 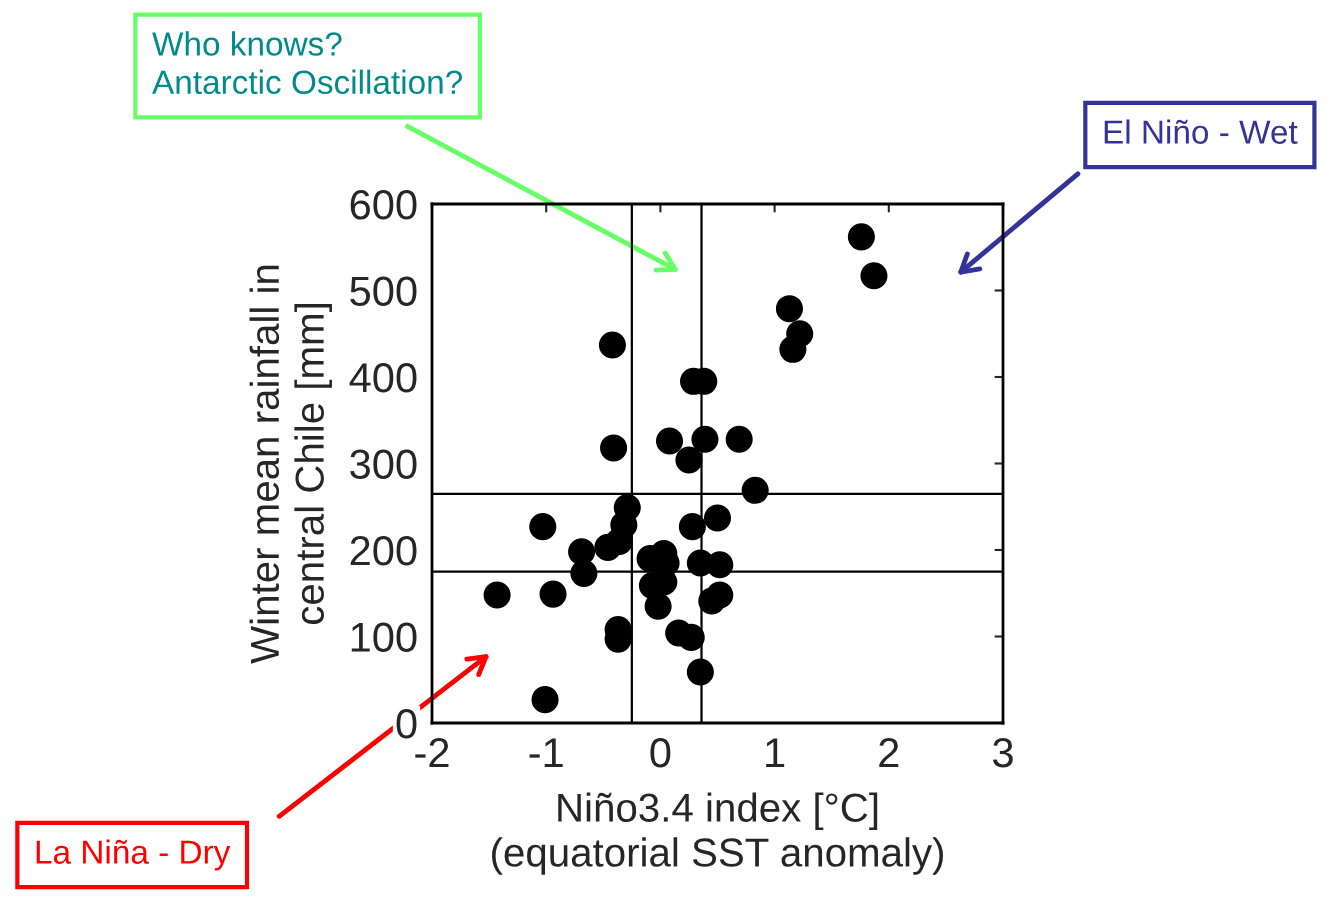 What do you see at coordinates (1003, 752) in the screenshot?
I see `x-tick-label: 3` at bounding box center [1003, 752].